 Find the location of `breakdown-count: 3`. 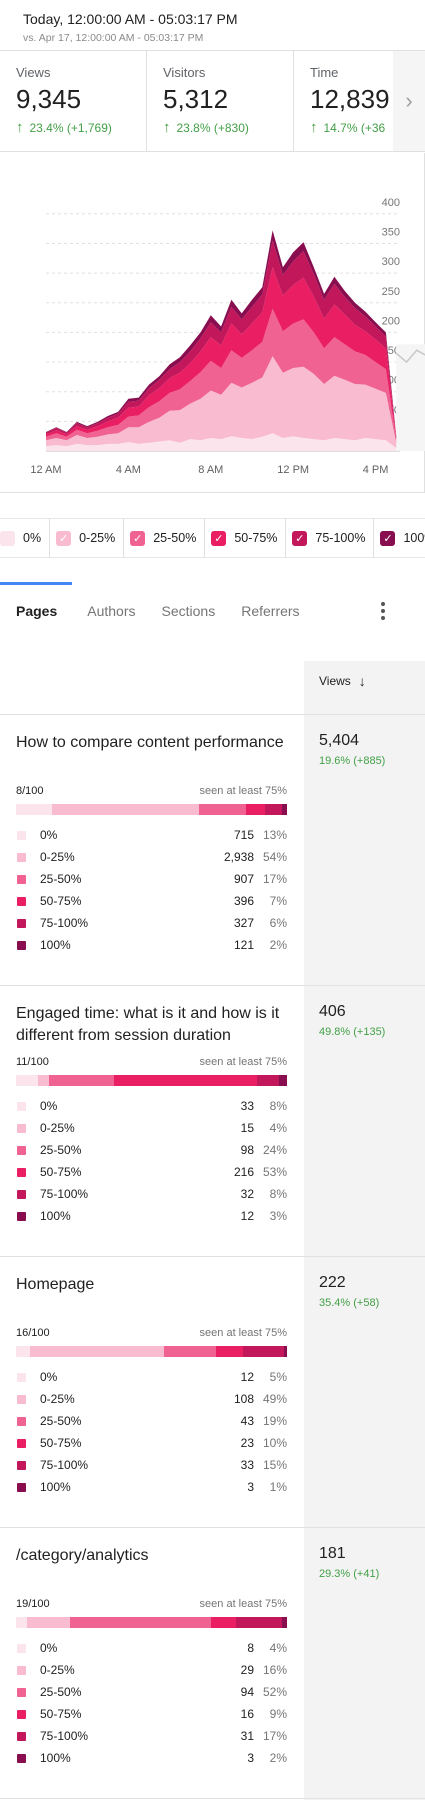

breakdown-count: 3 is located at coordinates (250, 1758).